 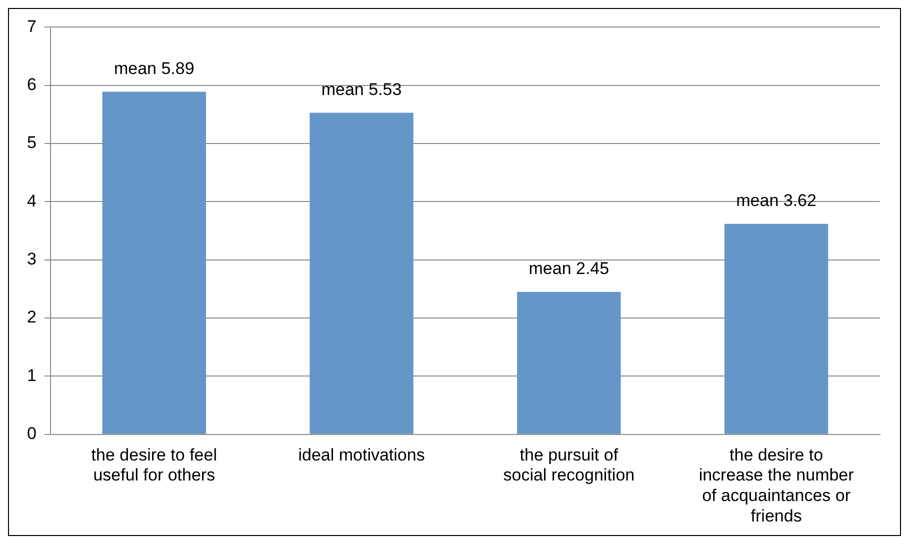 I want to click on y-tick-label: 2, so click(x=31, y=317).